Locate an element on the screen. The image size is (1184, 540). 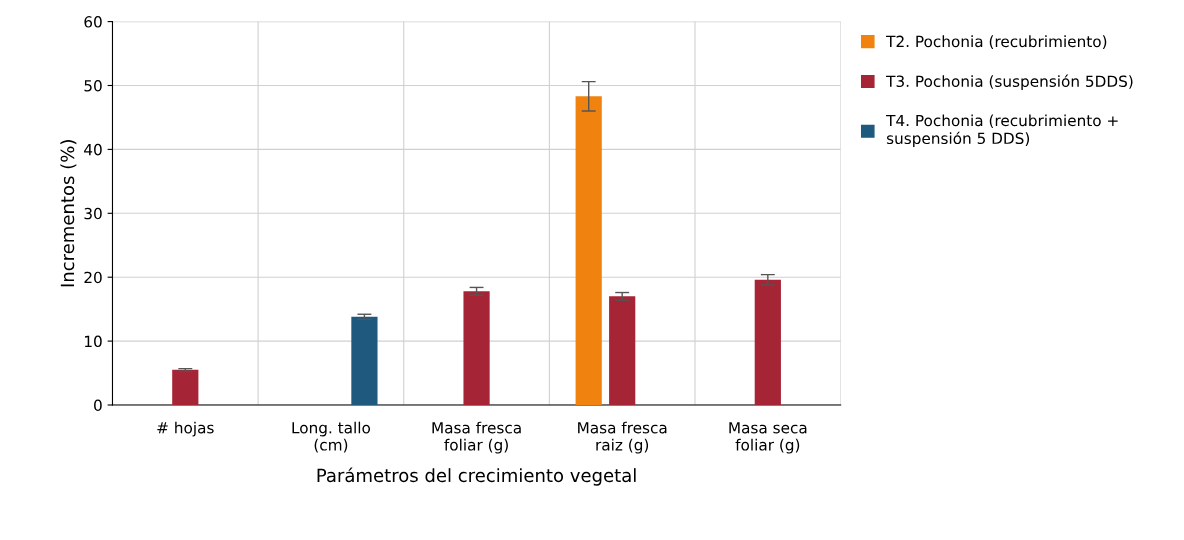
y-tick-label: 50 is located at coordinates (93, 85).